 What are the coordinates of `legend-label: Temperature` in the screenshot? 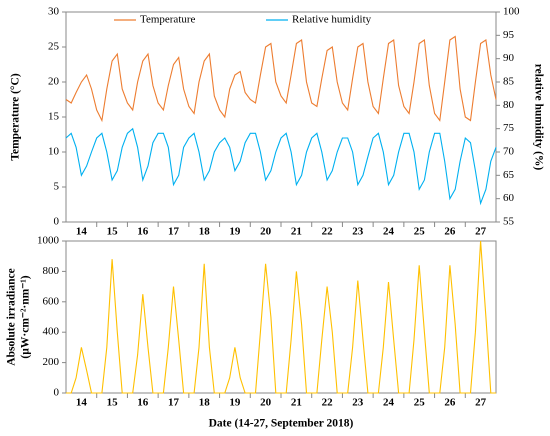 It's located at (168, 20).